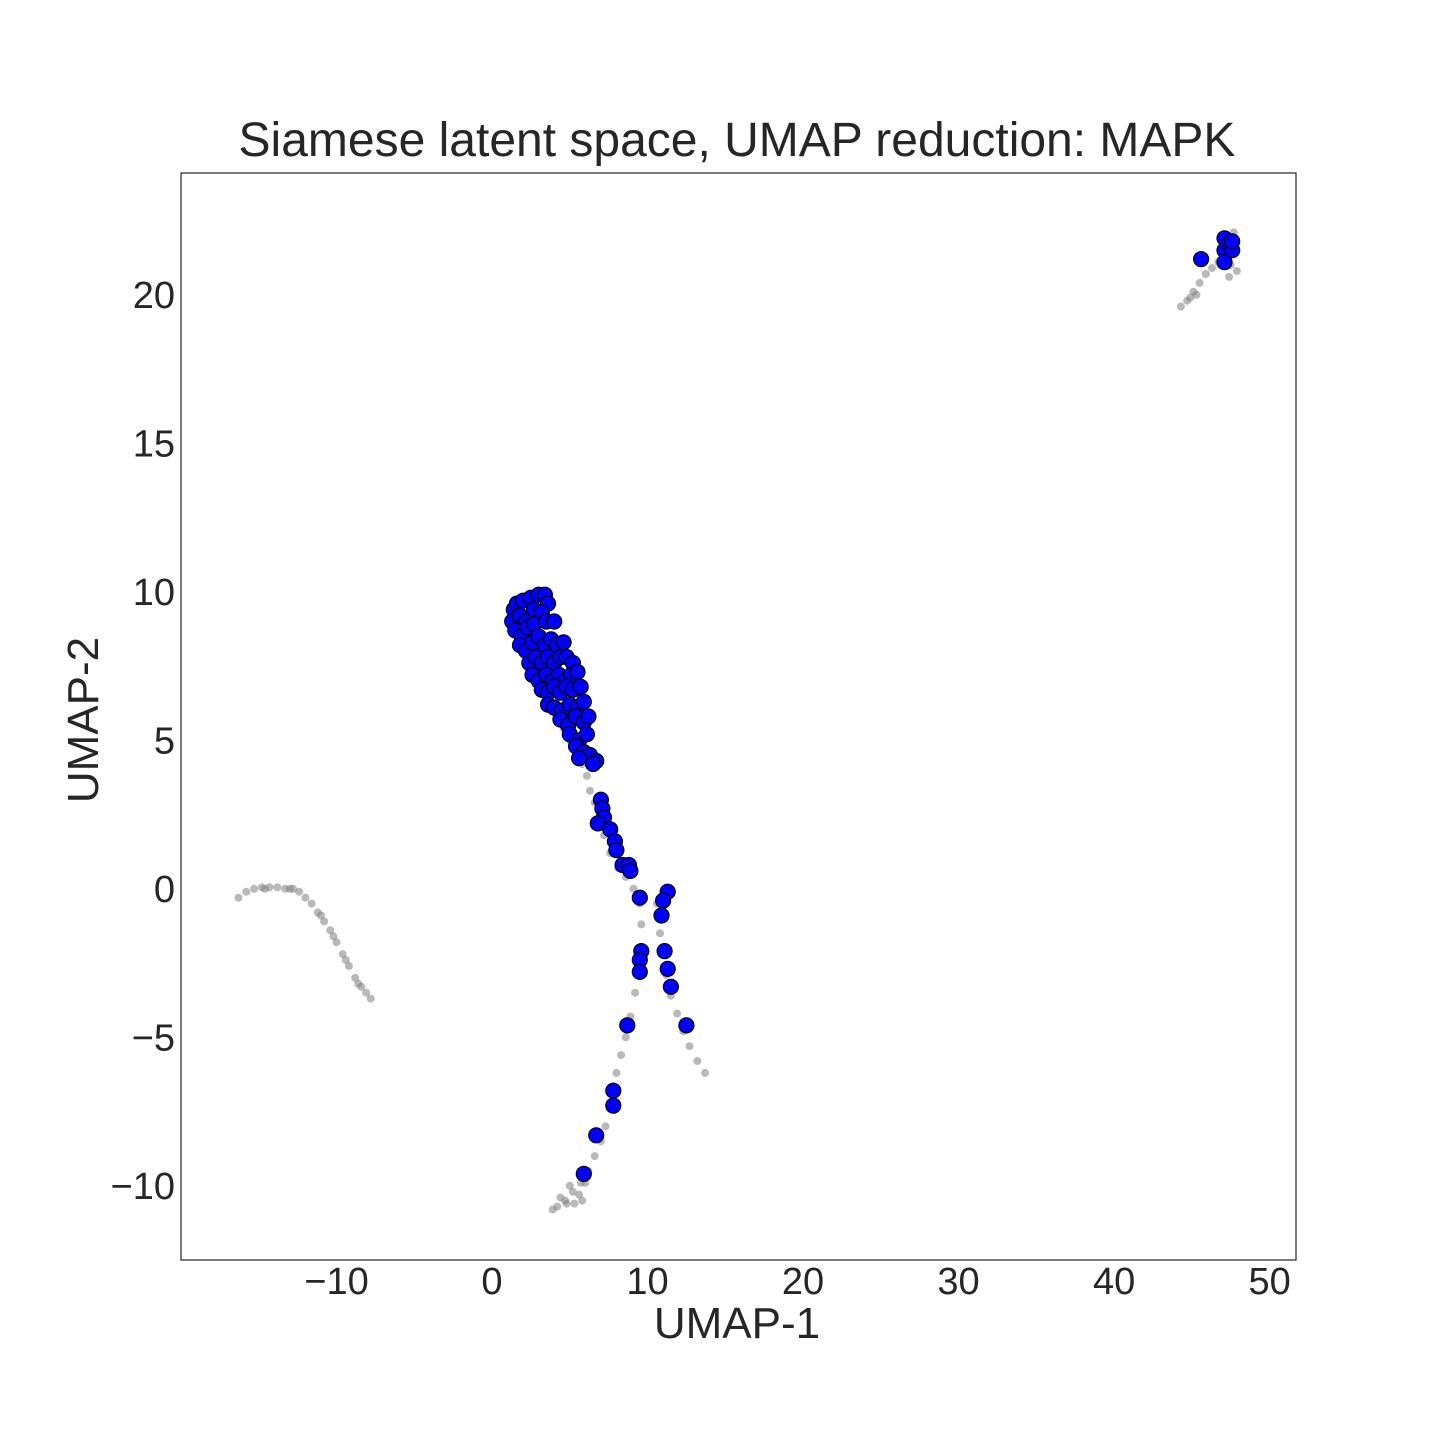 Image resolution: width=1440 pixels, height=1440 pixels. Describe the element at coordinates (164, 890) in the screenshot. I see `y-tick-label: 0` at that location.